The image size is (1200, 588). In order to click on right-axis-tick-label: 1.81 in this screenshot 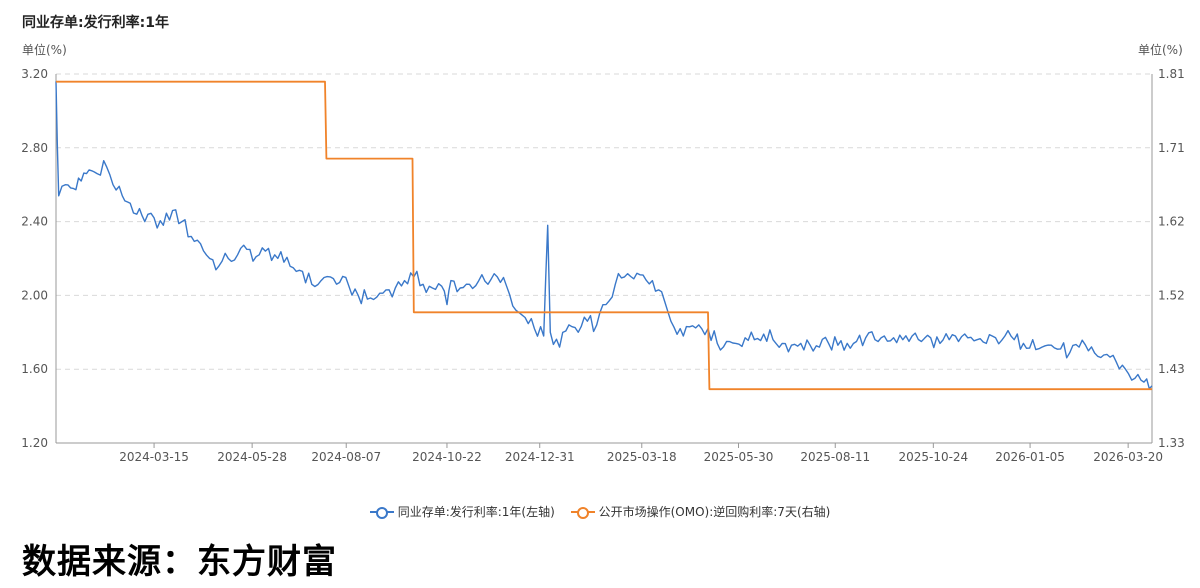, I will do `click(1171, 74)`.